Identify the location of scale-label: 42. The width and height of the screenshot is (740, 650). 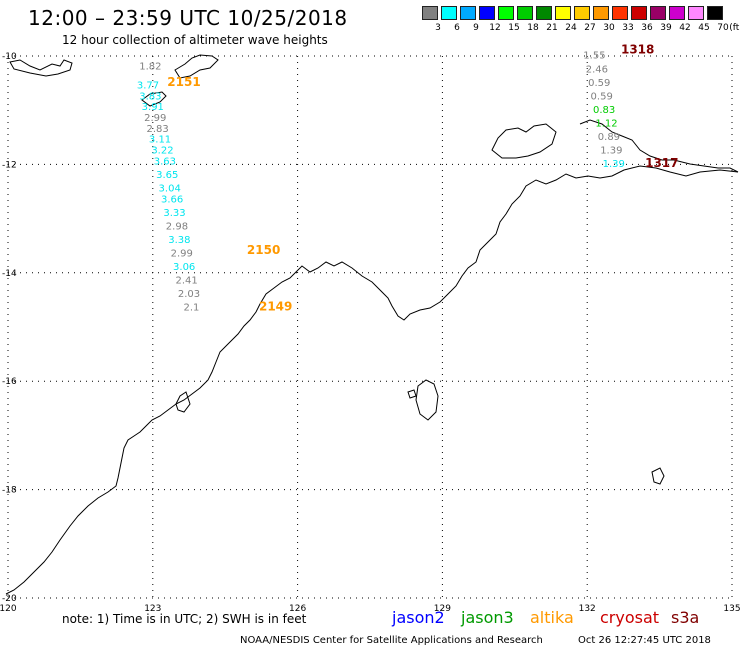
(685, 28).